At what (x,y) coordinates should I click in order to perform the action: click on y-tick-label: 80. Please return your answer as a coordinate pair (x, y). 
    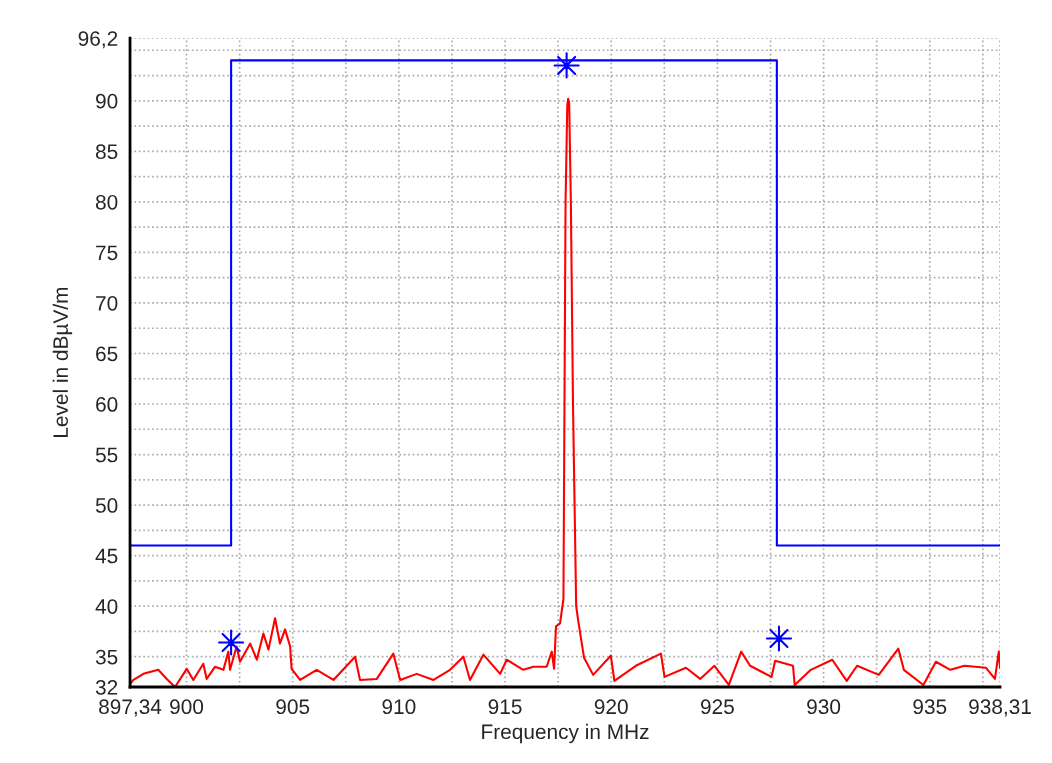
    Looking at the image, I should click on (106, 202).